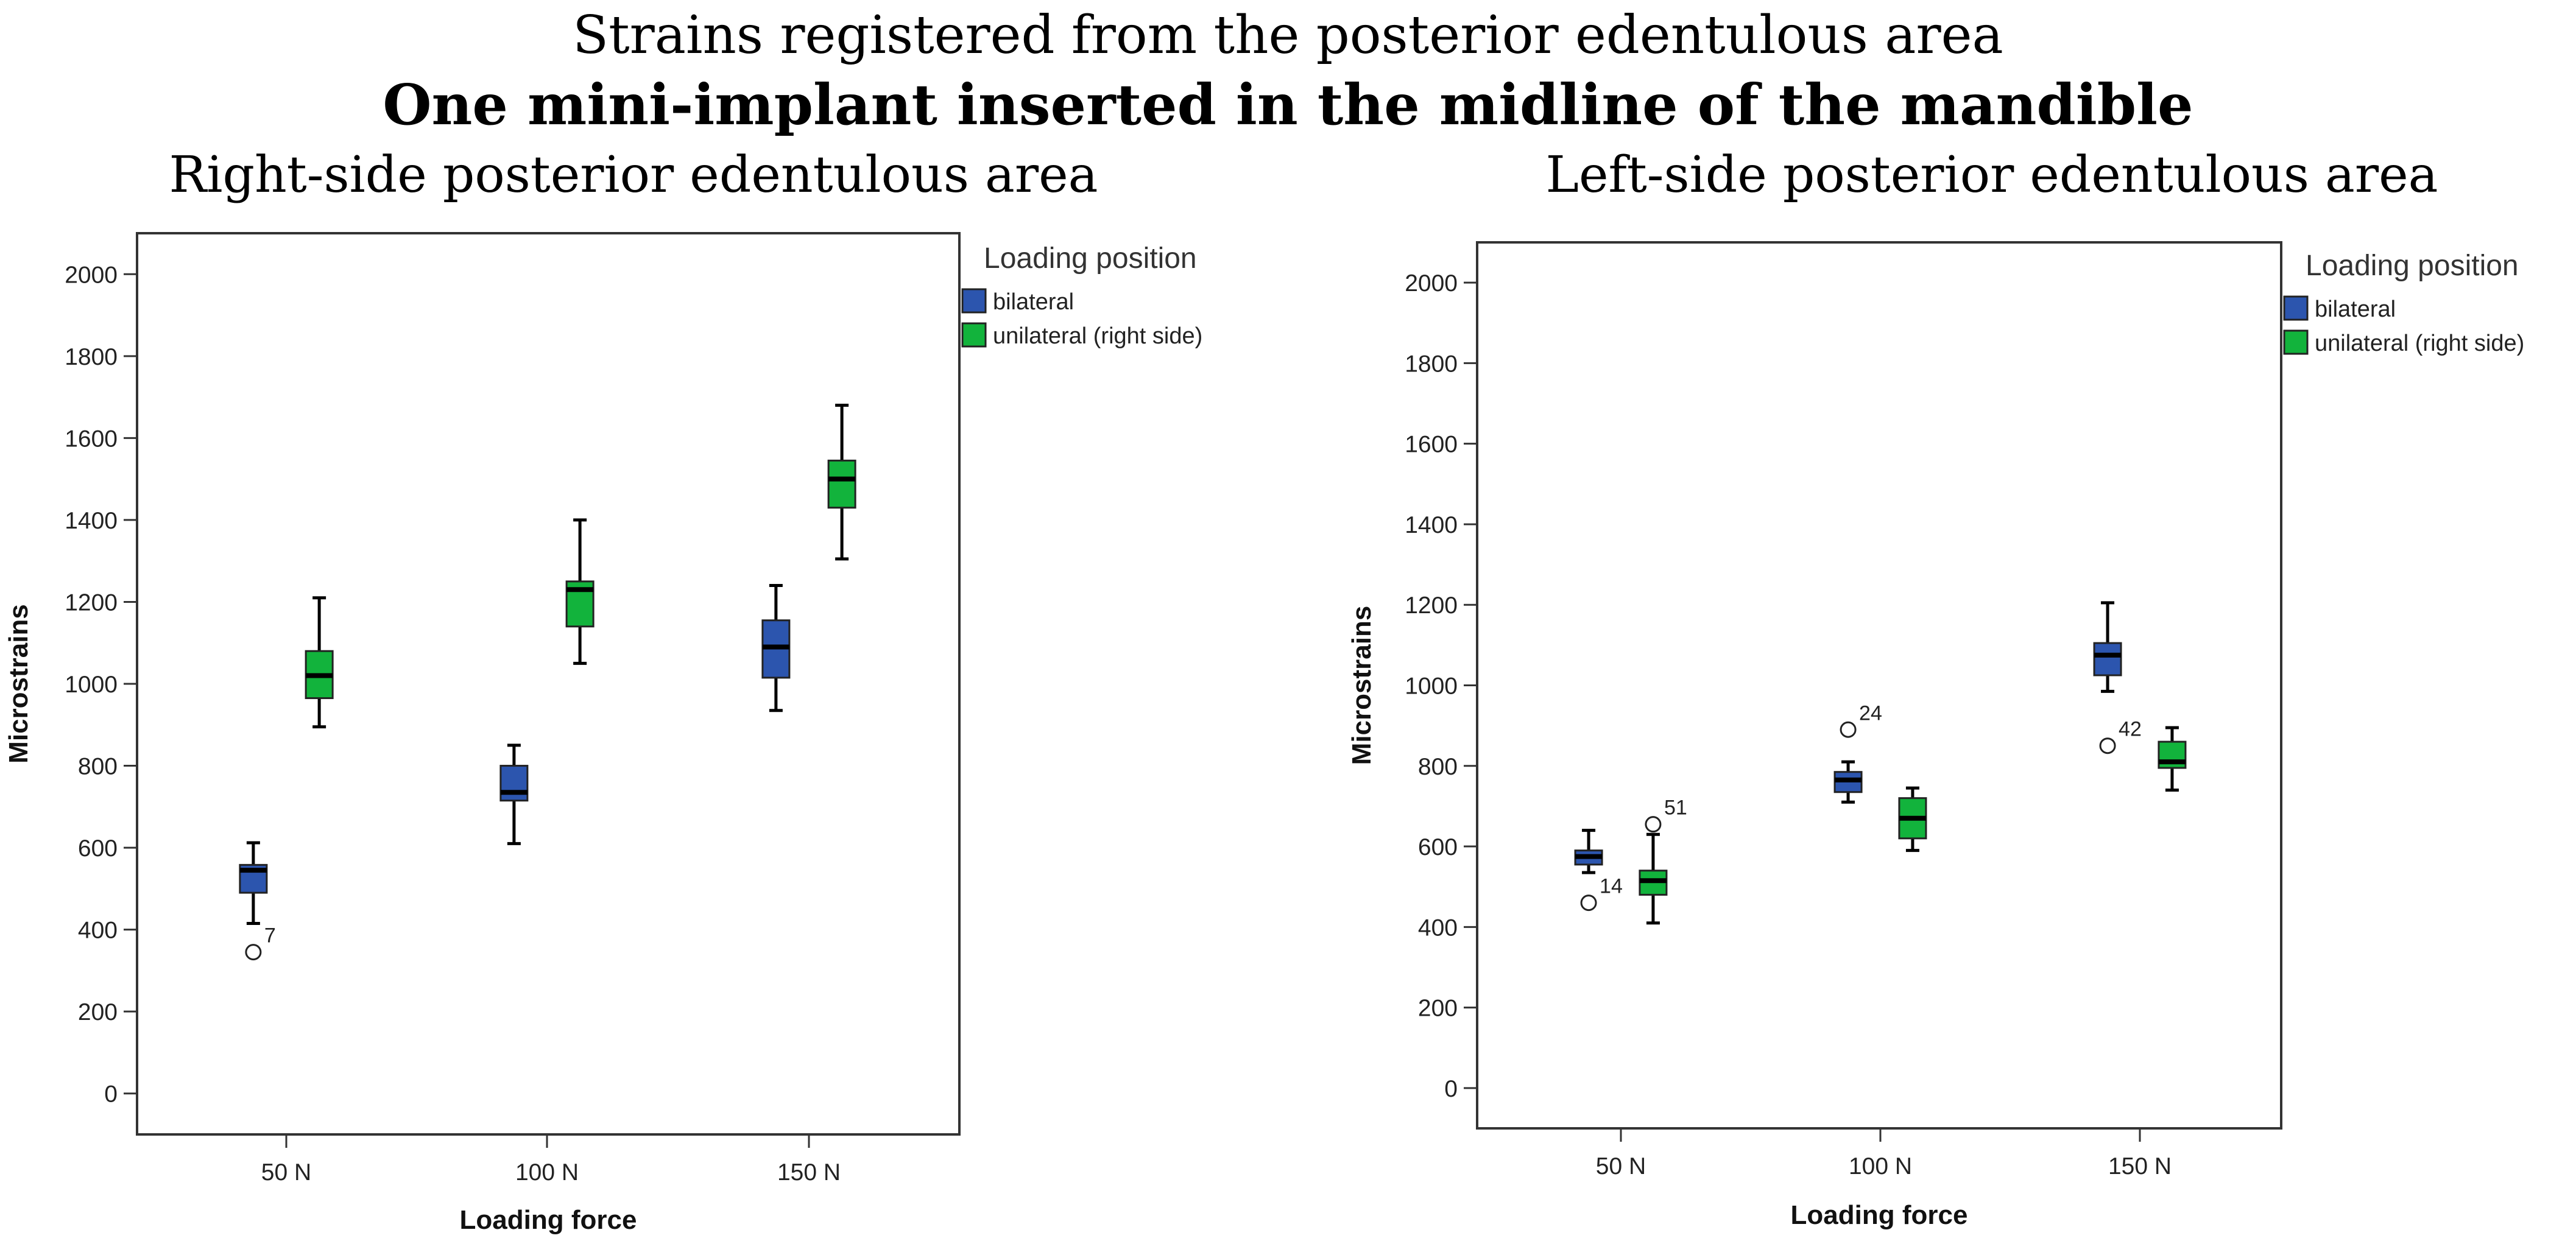 This screenshot has width=2576, height=1255. I want to click on left-y-tick-label: 400, so click(1438, 928).